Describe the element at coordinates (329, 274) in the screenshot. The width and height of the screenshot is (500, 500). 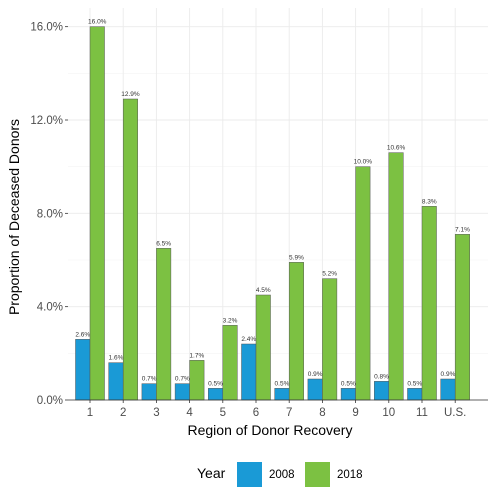
I see `data-label: 5.2%` at that location.